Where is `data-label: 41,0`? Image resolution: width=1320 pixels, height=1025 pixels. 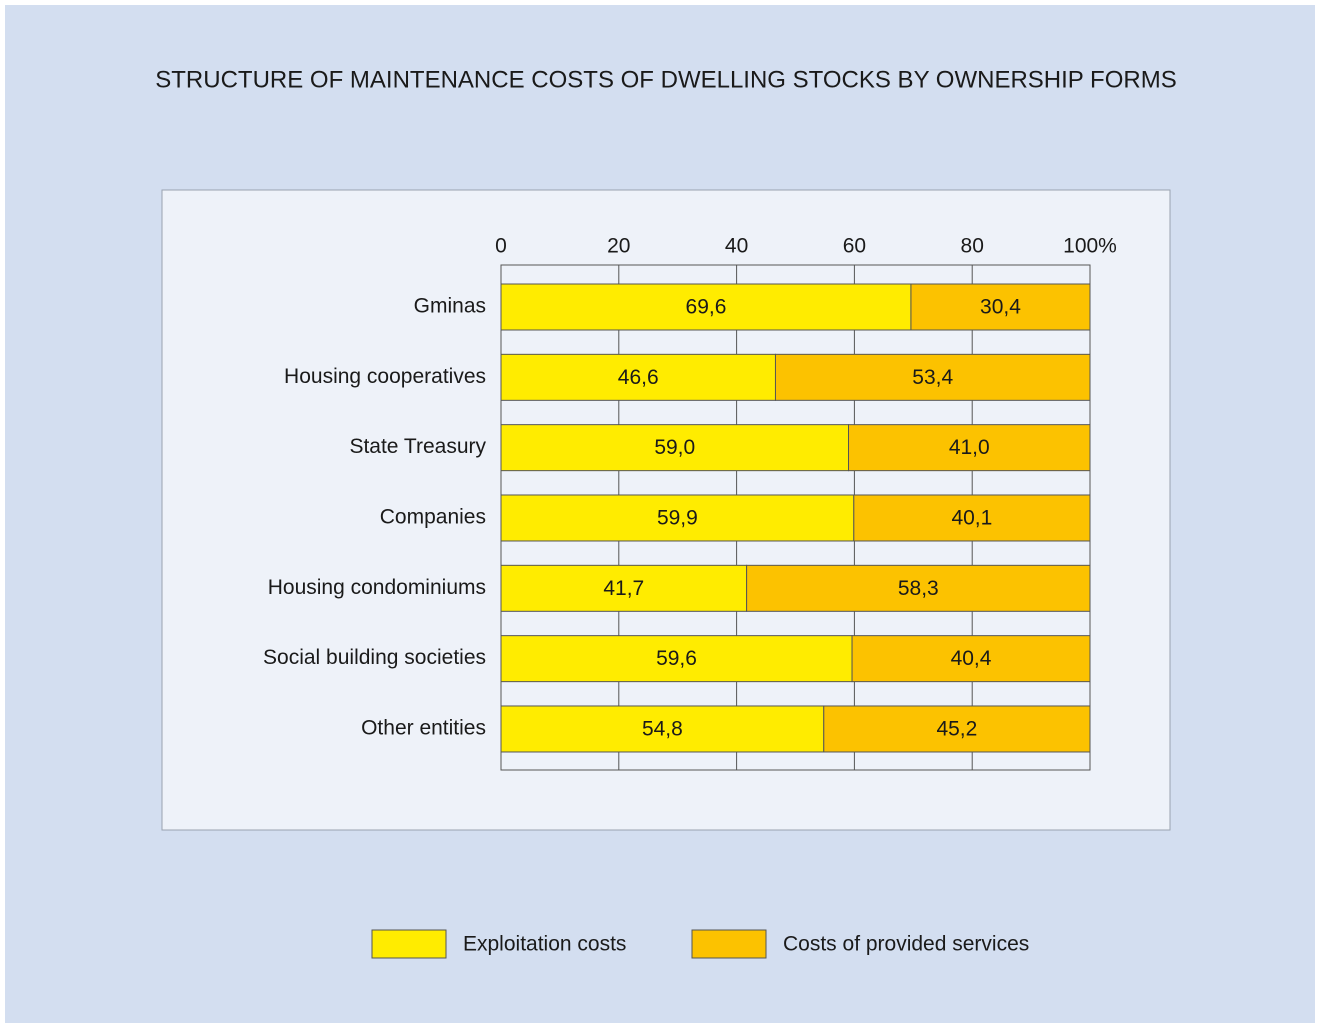 data-label: 41,0 is located at coordinates (969, 447).